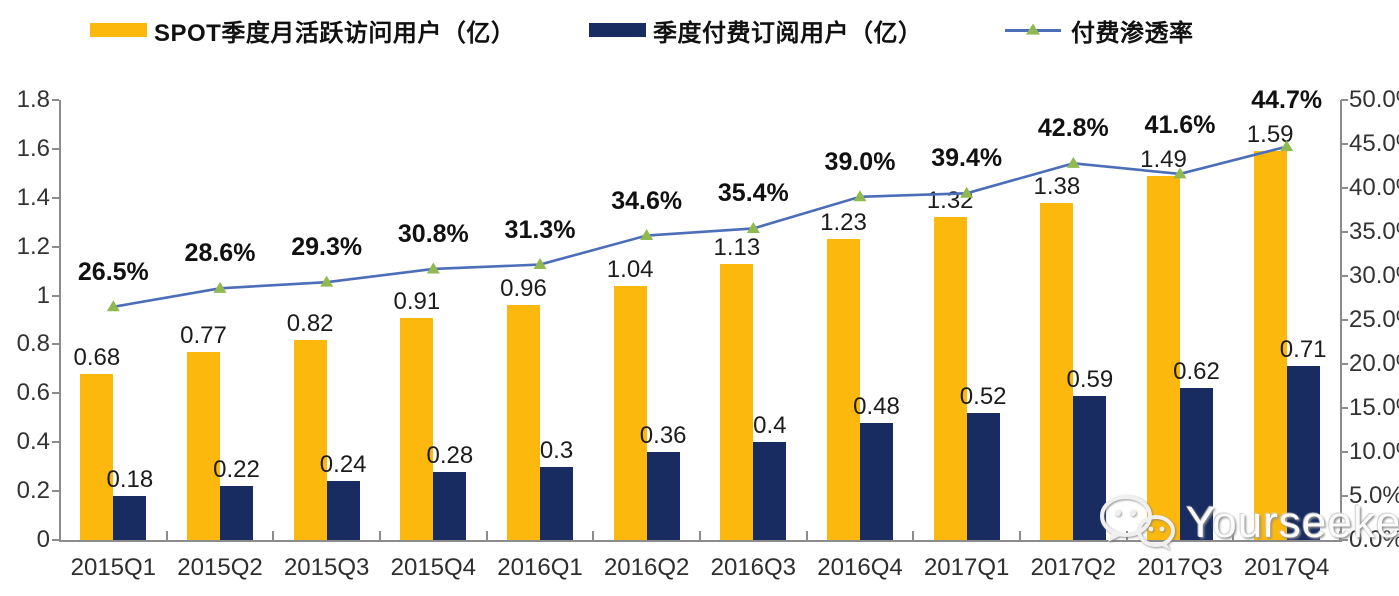 This screenshot has width=1399, height=596. I want to click on label-subscribers-2016Q3: 0.4, so click(770, 426).